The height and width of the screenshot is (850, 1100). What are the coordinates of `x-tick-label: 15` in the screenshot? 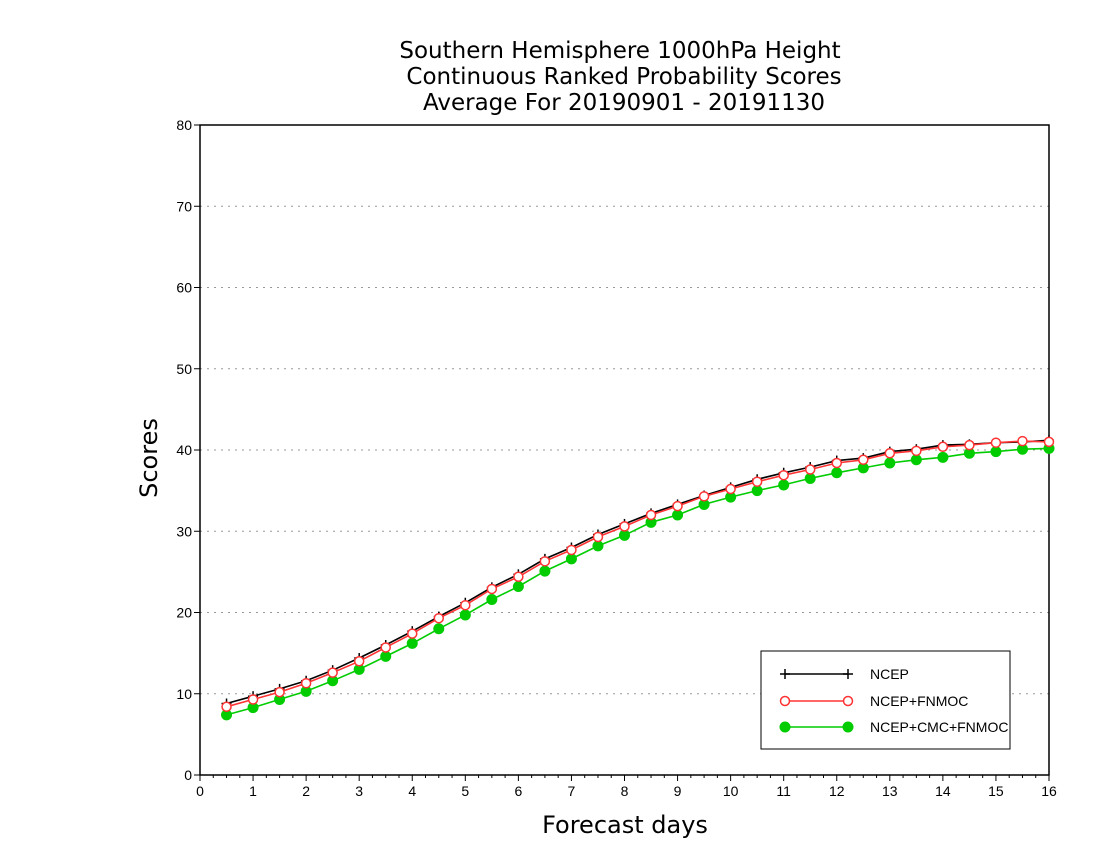 It's located at (996, 791).